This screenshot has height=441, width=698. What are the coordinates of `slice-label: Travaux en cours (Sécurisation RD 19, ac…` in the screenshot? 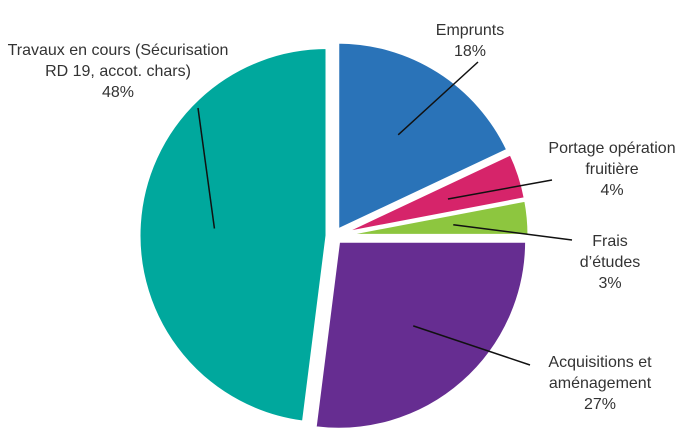 It's located at (118, 71).